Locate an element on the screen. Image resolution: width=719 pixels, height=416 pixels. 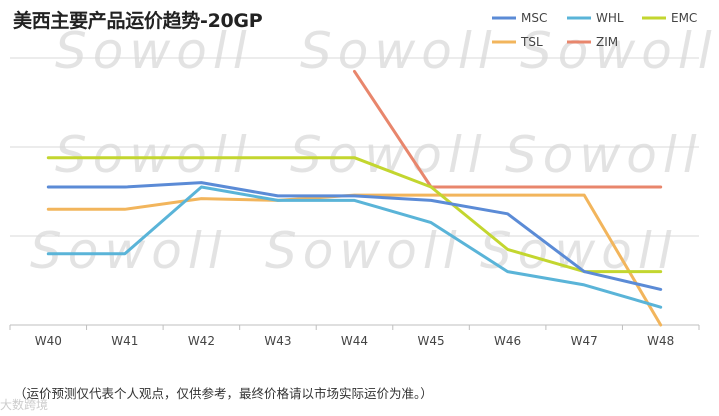
legend-label: WHL is located at coordinates (610, 18).